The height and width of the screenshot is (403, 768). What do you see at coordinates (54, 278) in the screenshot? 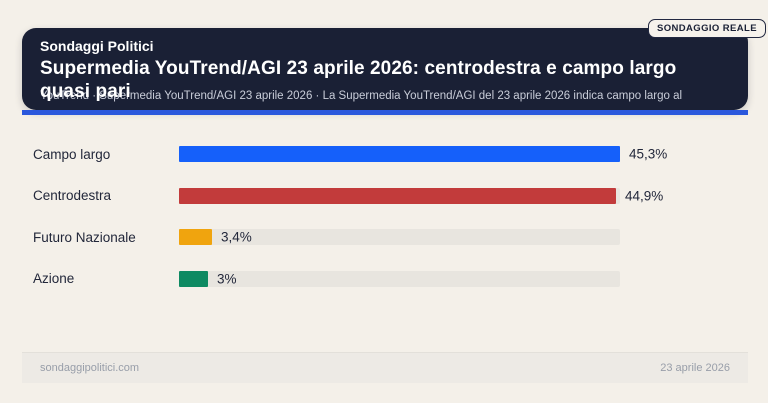
I see `category-label: Azione` at bounding box center [54, 278].